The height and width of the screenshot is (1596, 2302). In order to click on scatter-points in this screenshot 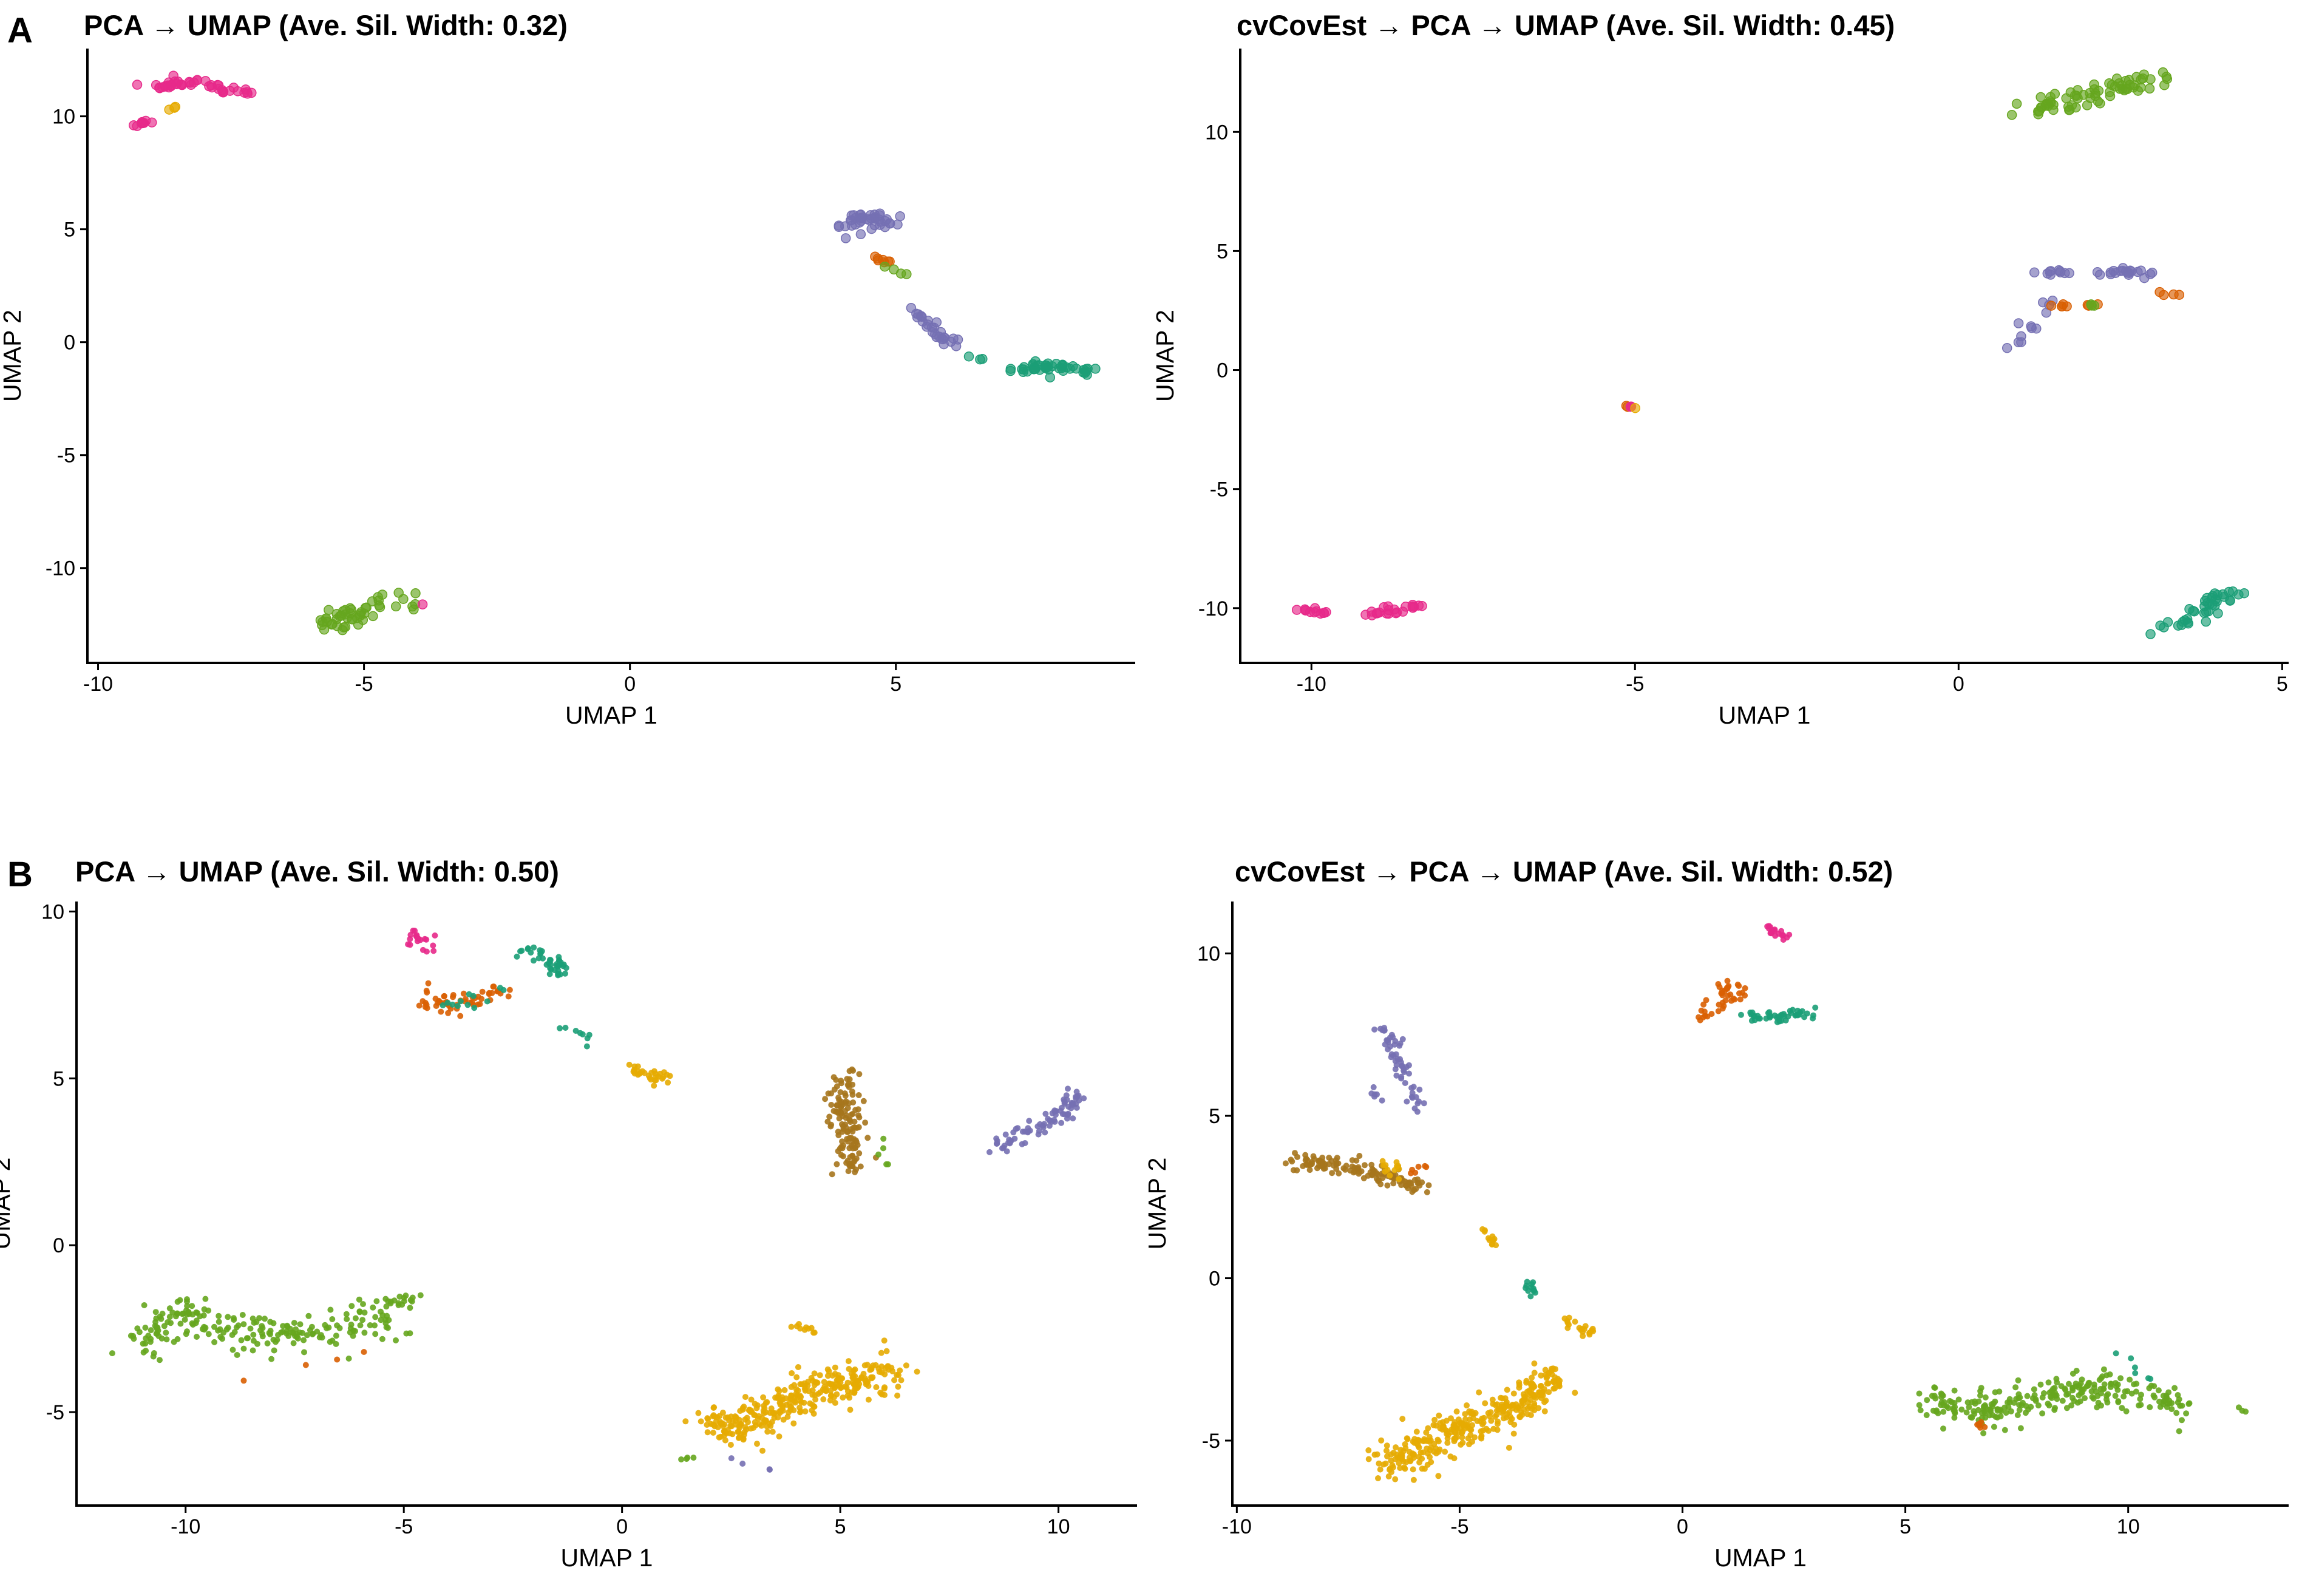, I will do `click(615, 353)`.